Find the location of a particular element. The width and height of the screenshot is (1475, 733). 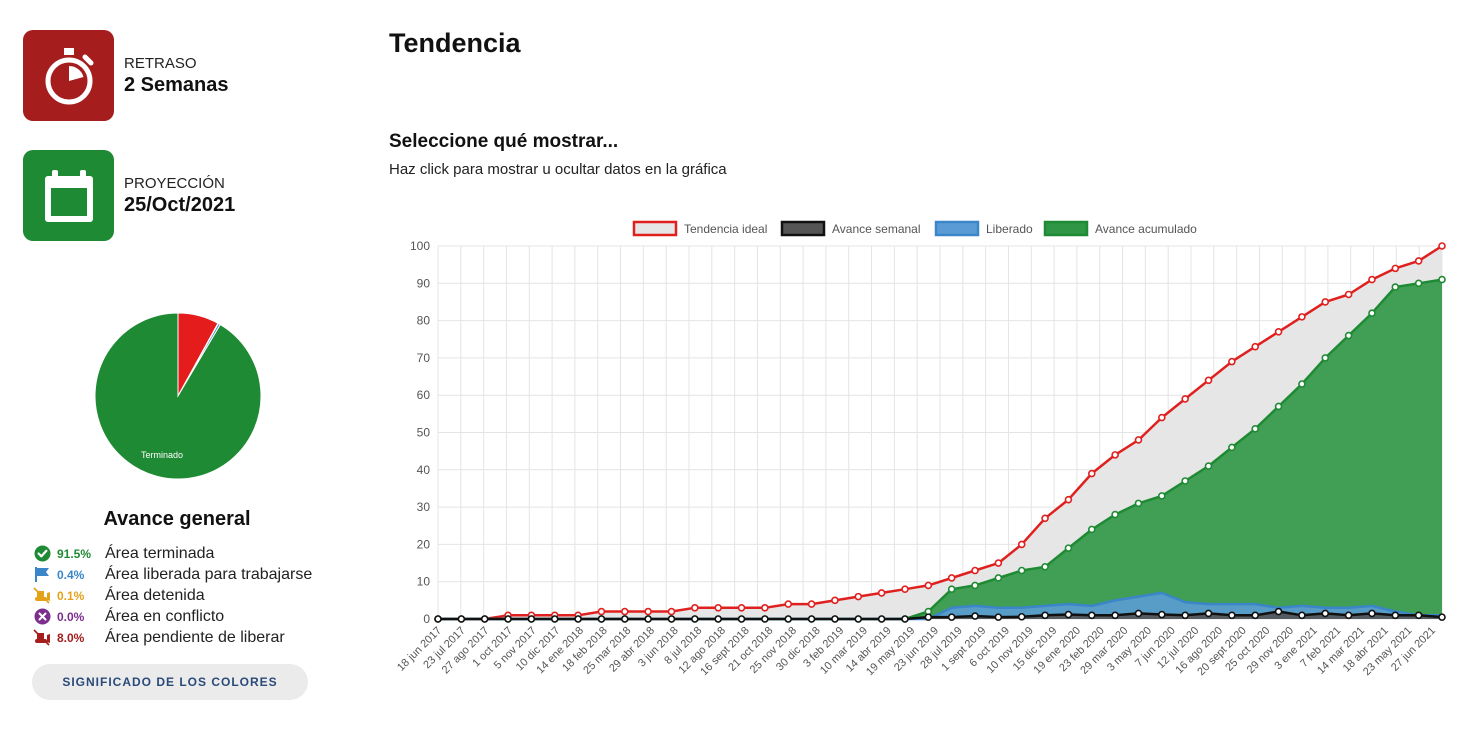

legend-item-liberado: Liberado is located at coordinates (1009, 229).